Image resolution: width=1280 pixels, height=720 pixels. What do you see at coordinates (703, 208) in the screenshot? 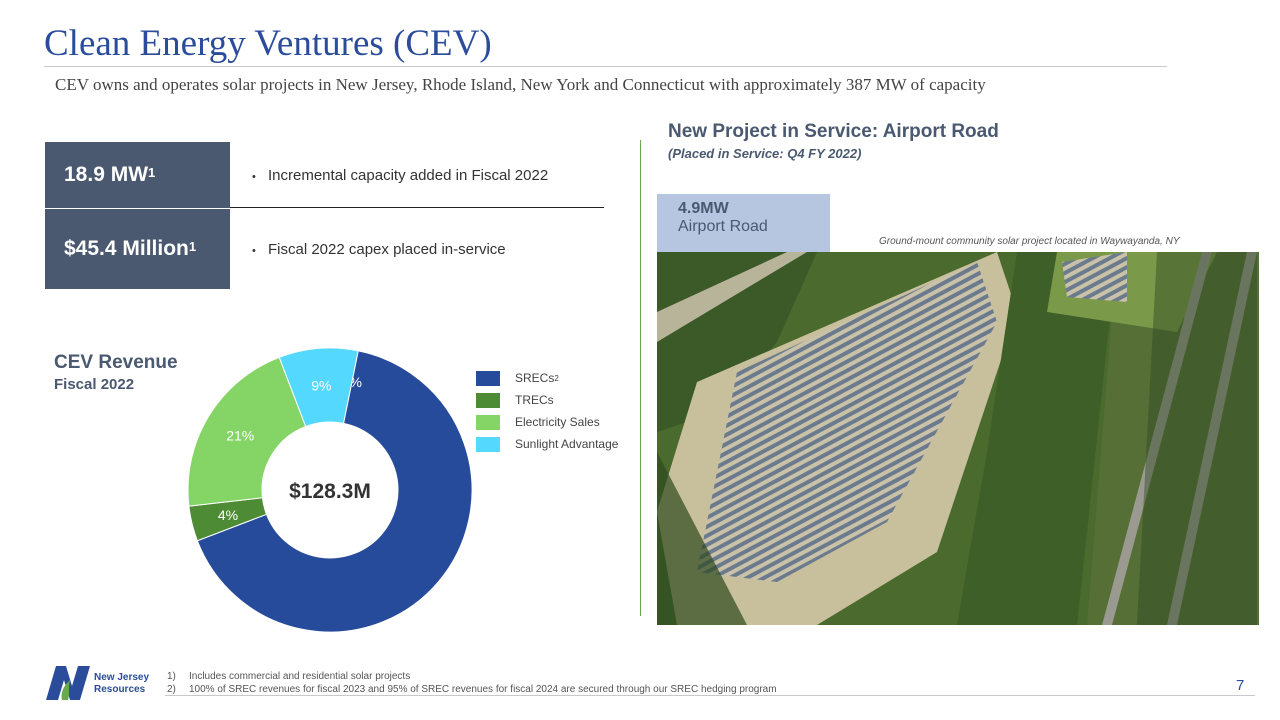
I see `project-capacity: 4.9MW` at bounding box center [703, 208].